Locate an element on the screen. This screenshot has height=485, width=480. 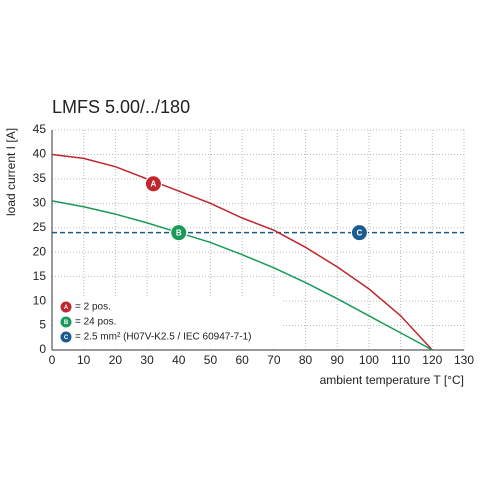
x-tick-label: 0 is located at coordinates (52, 360).